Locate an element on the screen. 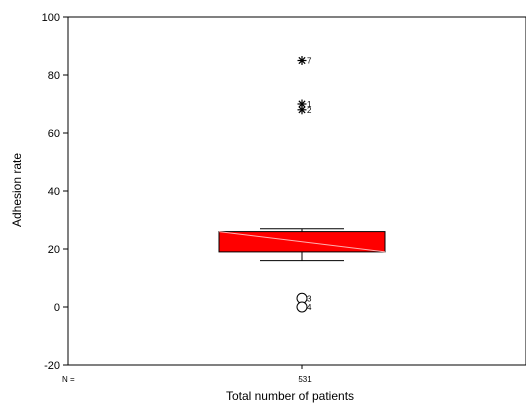 This screenshot has width=526, height=404. y-tick-label: -20 is located at coordinates (52, 366).